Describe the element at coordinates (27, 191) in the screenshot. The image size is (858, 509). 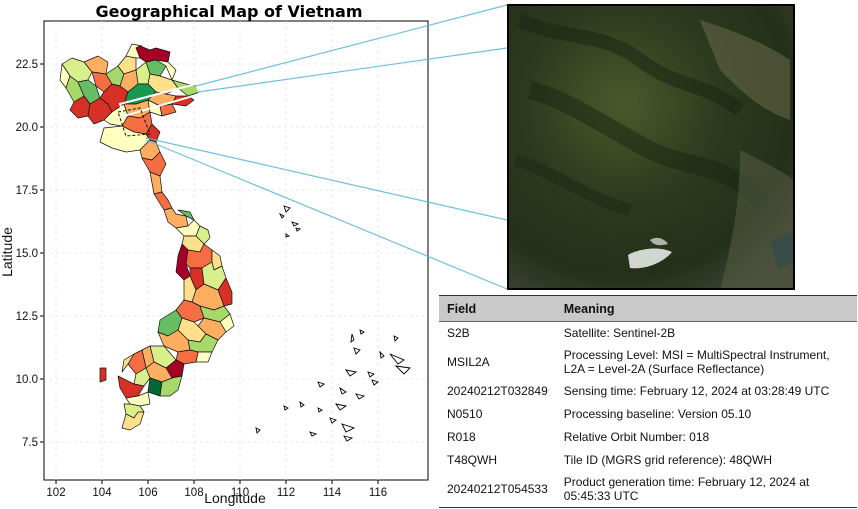
I see `y-tick-label: 17.5` at that location.